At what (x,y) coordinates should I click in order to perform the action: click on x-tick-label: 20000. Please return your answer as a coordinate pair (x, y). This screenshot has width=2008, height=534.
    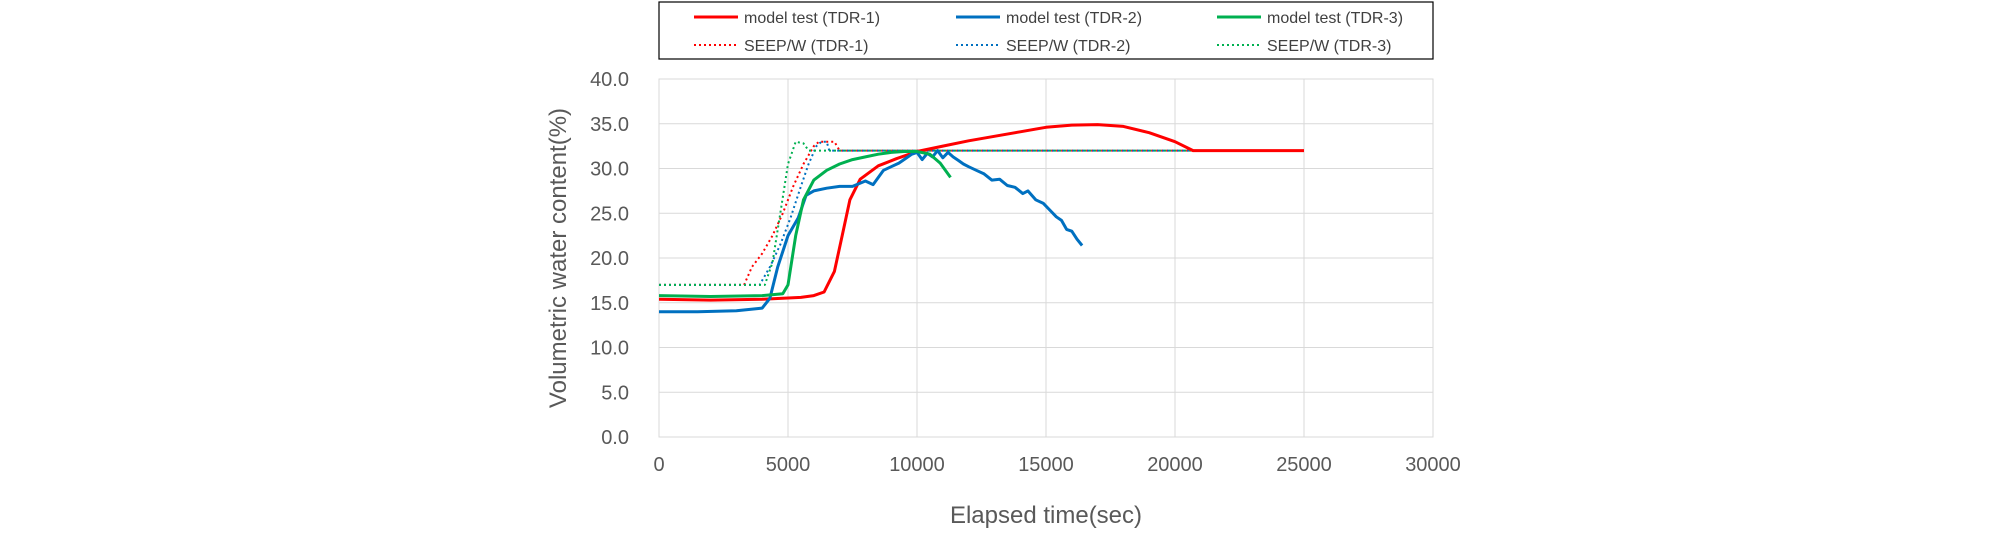
    Looking at the image, I should click on (1175, 465).